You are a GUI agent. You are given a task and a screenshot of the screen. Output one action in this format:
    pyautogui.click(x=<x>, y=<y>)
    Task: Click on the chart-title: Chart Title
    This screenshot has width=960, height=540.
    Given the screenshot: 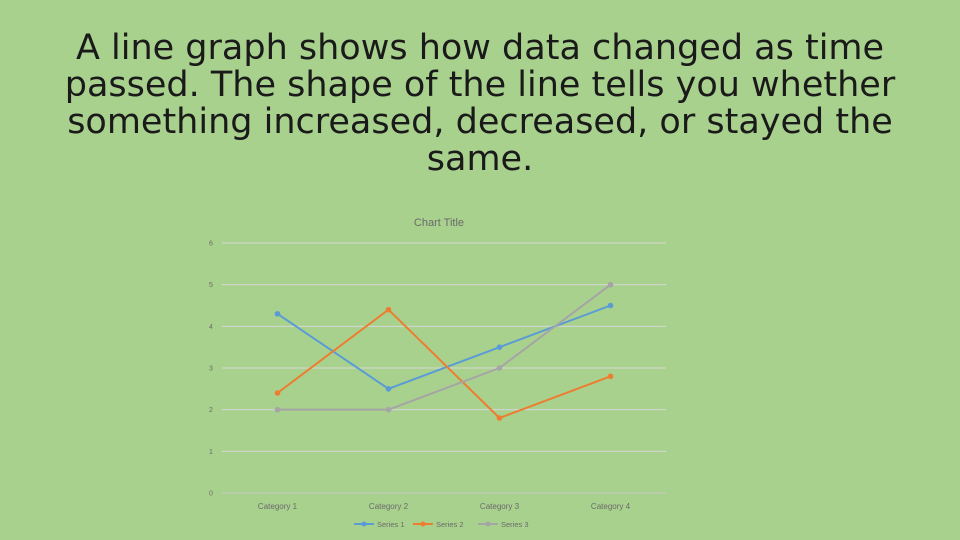 What is the action you would take?
    pyautogui.click(x=439, y=223)
    